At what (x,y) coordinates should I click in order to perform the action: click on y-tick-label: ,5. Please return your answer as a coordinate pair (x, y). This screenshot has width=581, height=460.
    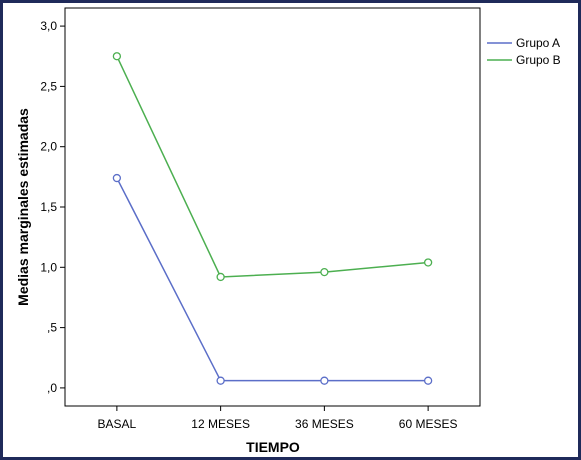
    Looking at the image, I should click on (52, 328).